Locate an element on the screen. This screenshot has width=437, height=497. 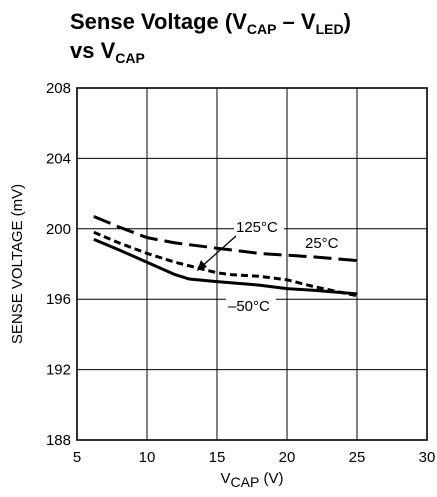
y-tick-label: 204 is located at coordinates (58, 158).